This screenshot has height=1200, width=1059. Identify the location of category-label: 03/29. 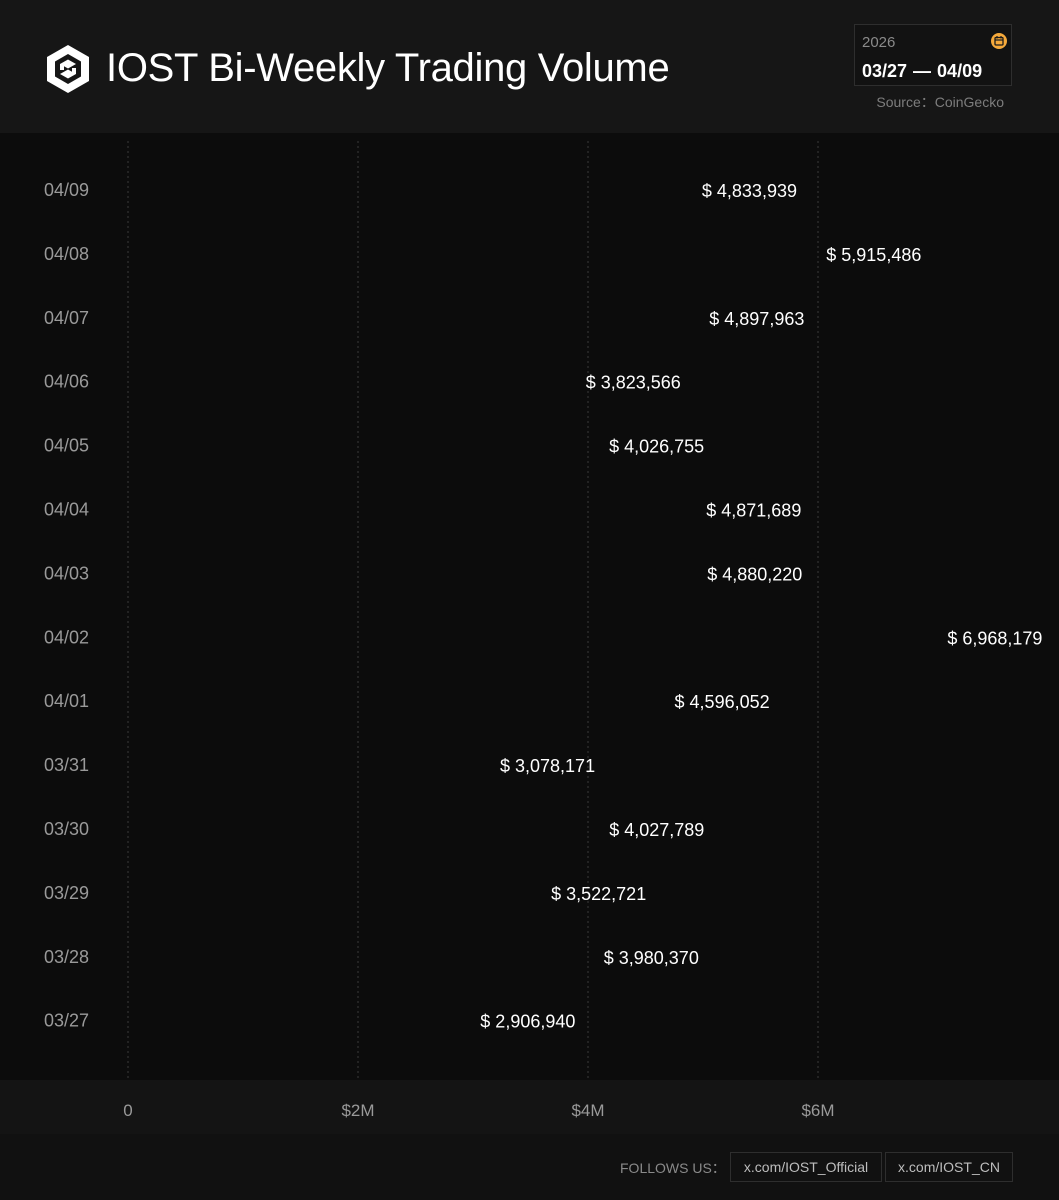
(66, 893).